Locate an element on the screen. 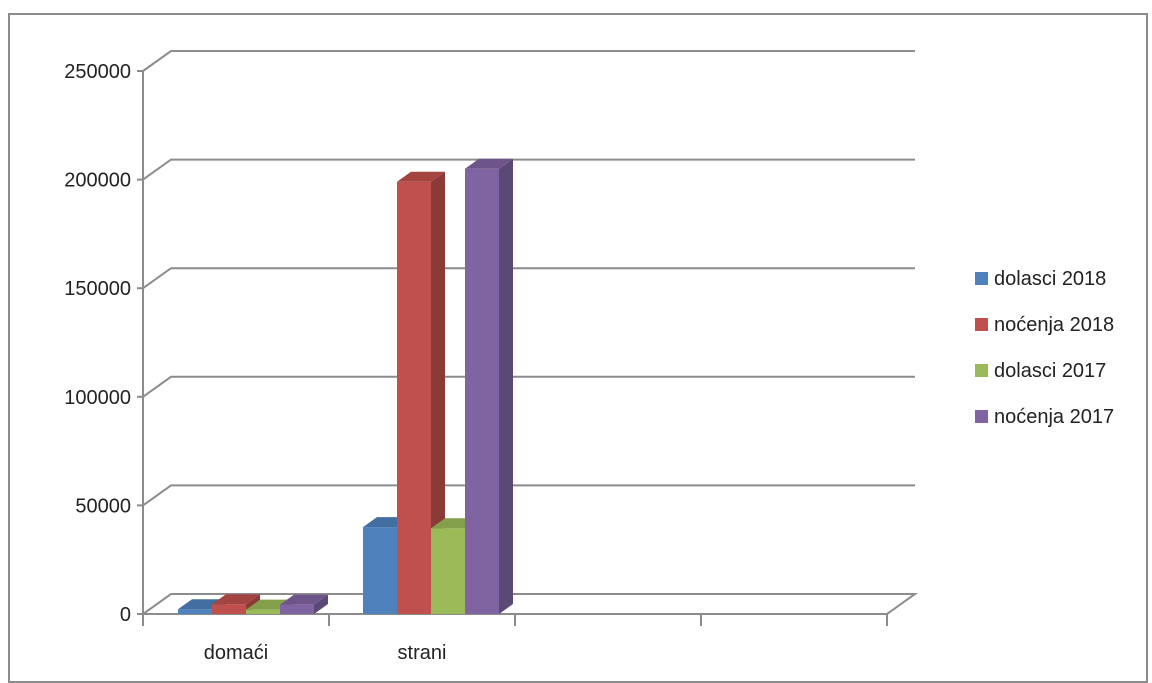 The height and width of the screenshot is (683, 1152). y-tick-label: 250000 is located at coordinates (97, 72).